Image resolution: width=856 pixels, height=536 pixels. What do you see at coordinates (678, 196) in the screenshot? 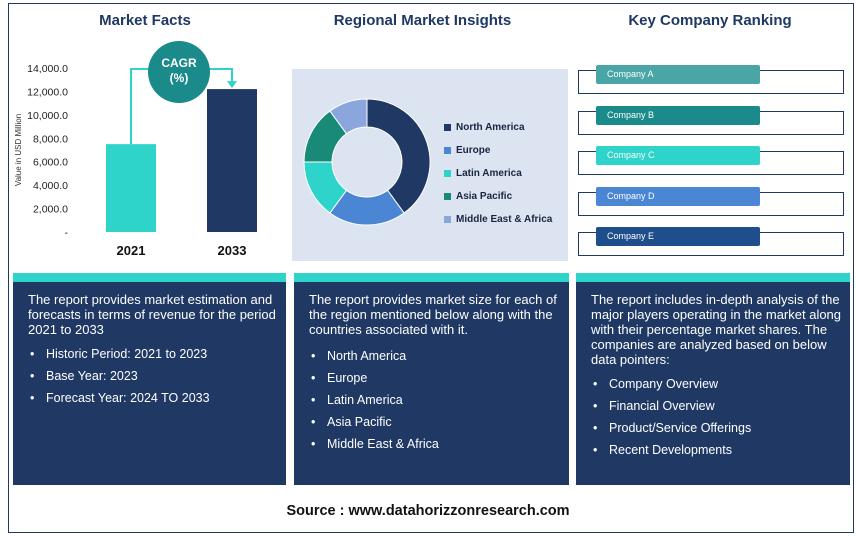
I see `company-bar: Company D` at bounding box center [678, 196].